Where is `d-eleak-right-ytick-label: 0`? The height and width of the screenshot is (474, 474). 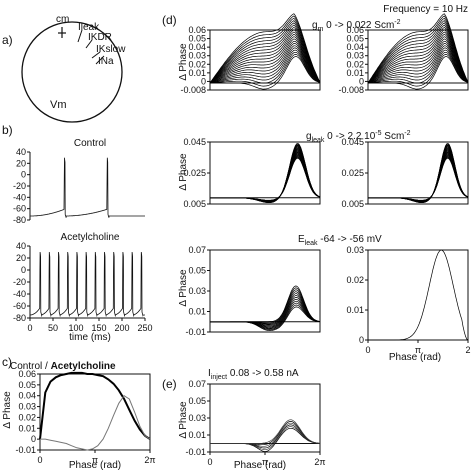 d-eleak-right-ytick-label: 0 is located at coordinates (361, 340).